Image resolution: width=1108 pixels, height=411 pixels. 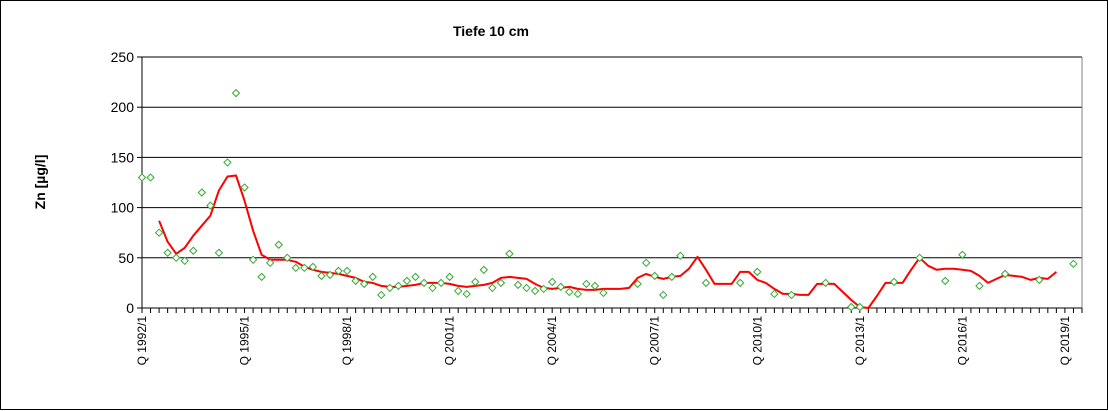 I want to click on x-tick-label-1998: Q 1998/1, so click(x=347, y=341).